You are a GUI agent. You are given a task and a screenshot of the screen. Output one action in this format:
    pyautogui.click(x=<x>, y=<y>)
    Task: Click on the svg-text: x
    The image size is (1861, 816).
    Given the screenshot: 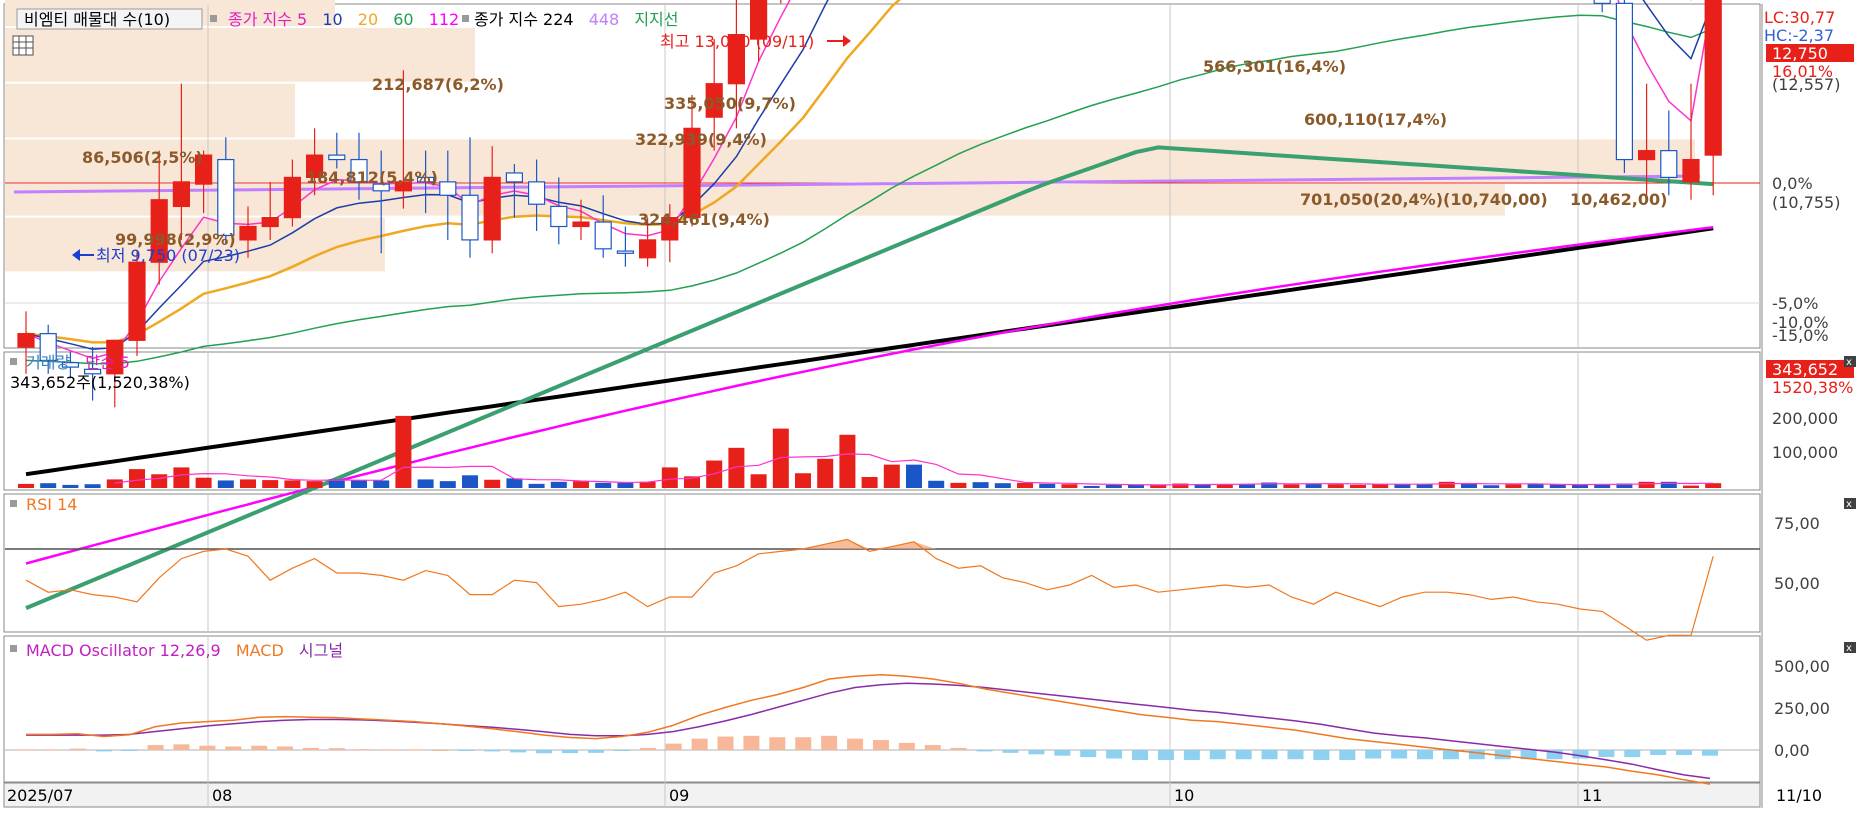 What is the action you would take?
    pyautogui.click(x=1849, y=648)
    